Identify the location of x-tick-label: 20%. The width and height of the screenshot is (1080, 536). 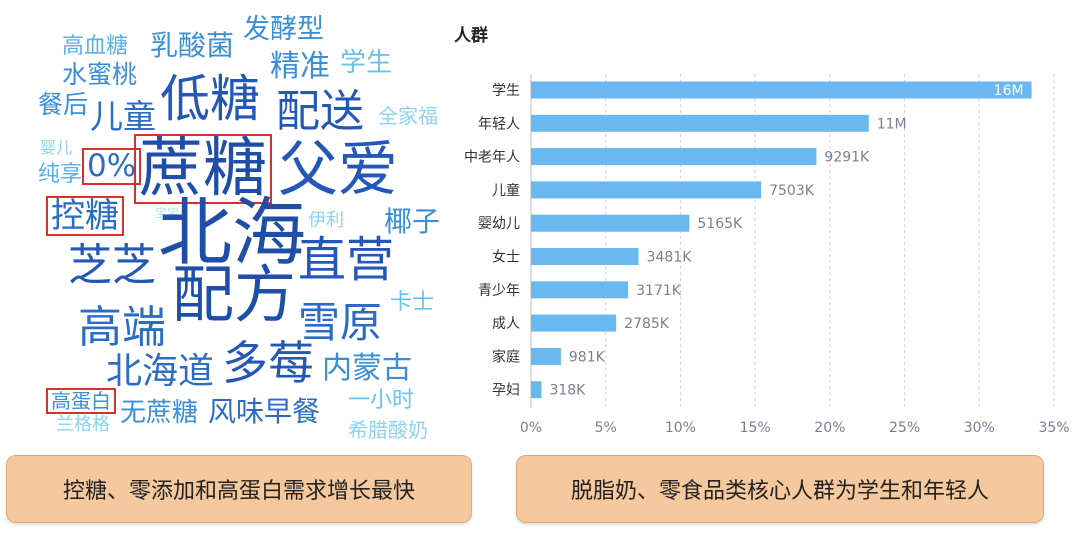
(829, 428).